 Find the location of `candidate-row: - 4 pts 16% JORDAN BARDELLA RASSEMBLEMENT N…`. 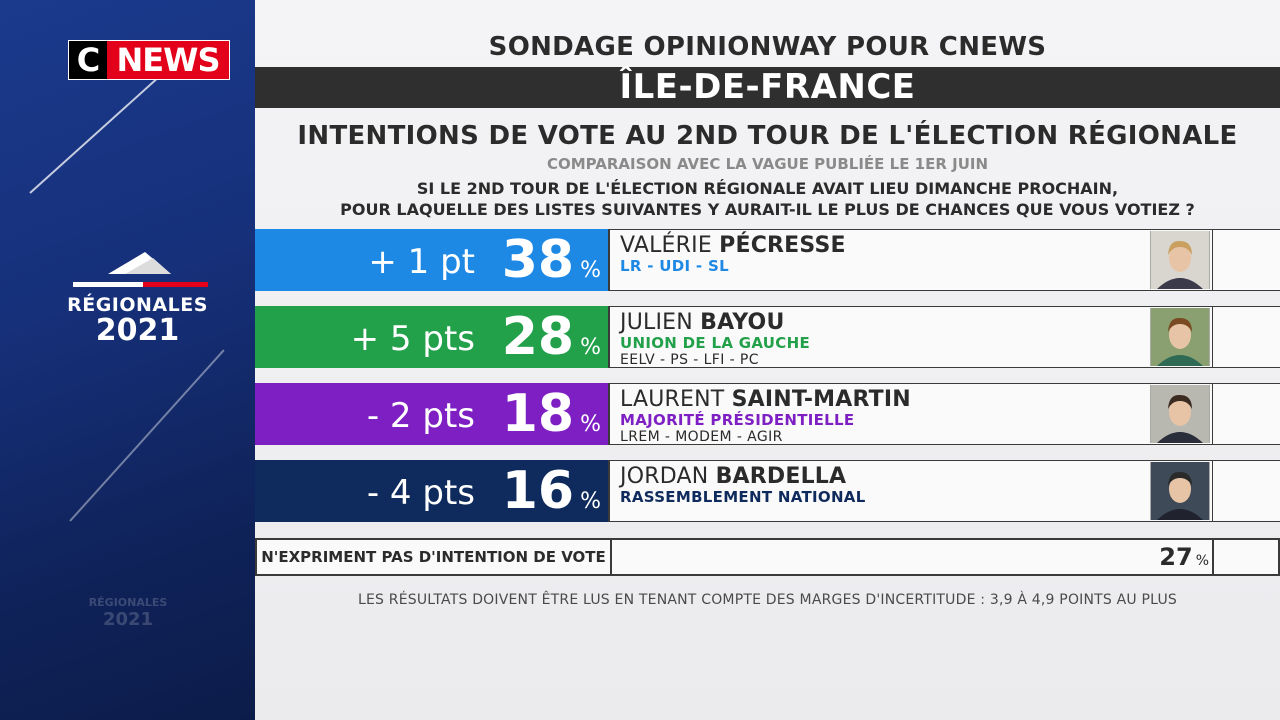

candidate-row: - 4 pts 16% JORDAN BARDELLA RASSEMBLEMENT N… is located at coordinates (767, 491).